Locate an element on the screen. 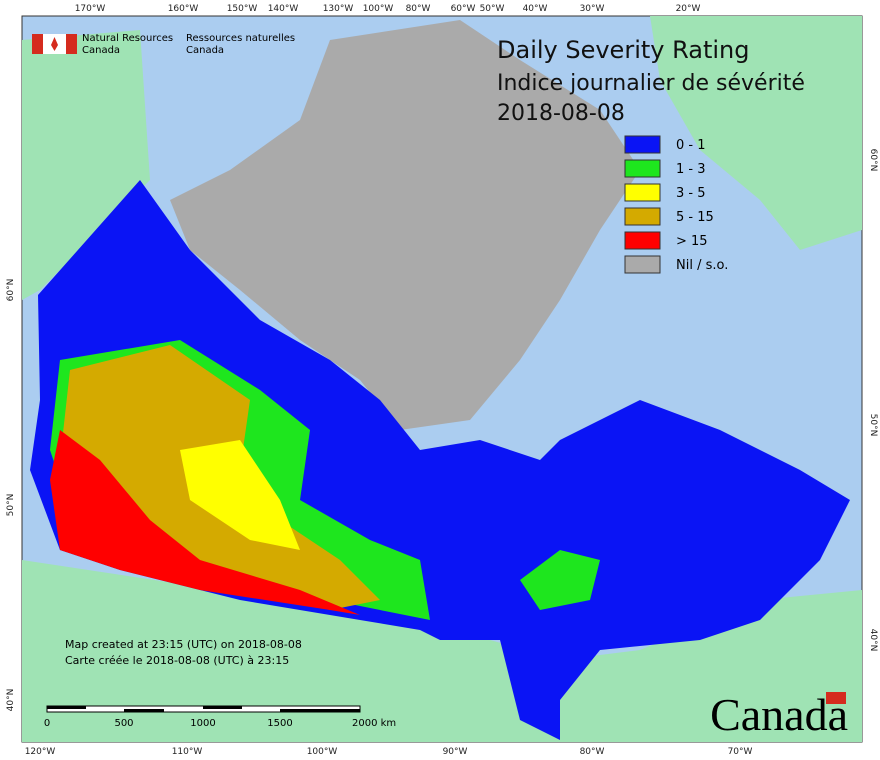 This screenshot has height=760, width=880. legend-label: 1 - 3 is located at coordinates (691, 169).